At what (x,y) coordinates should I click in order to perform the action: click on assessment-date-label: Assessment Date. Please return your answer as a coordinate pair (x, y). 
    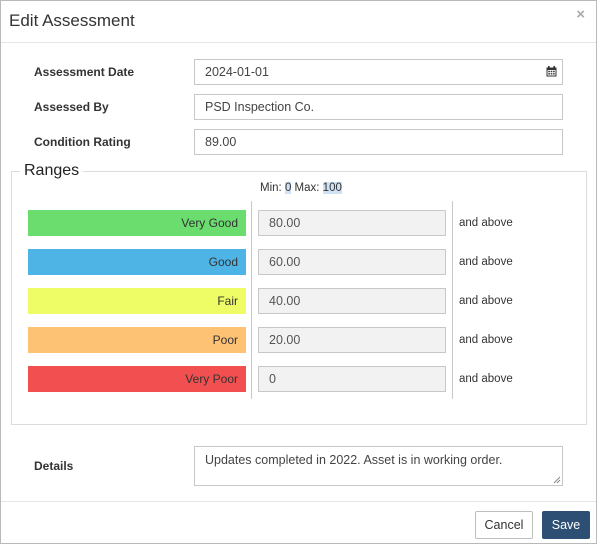
    Looking at the image, I should click on (84, 72).